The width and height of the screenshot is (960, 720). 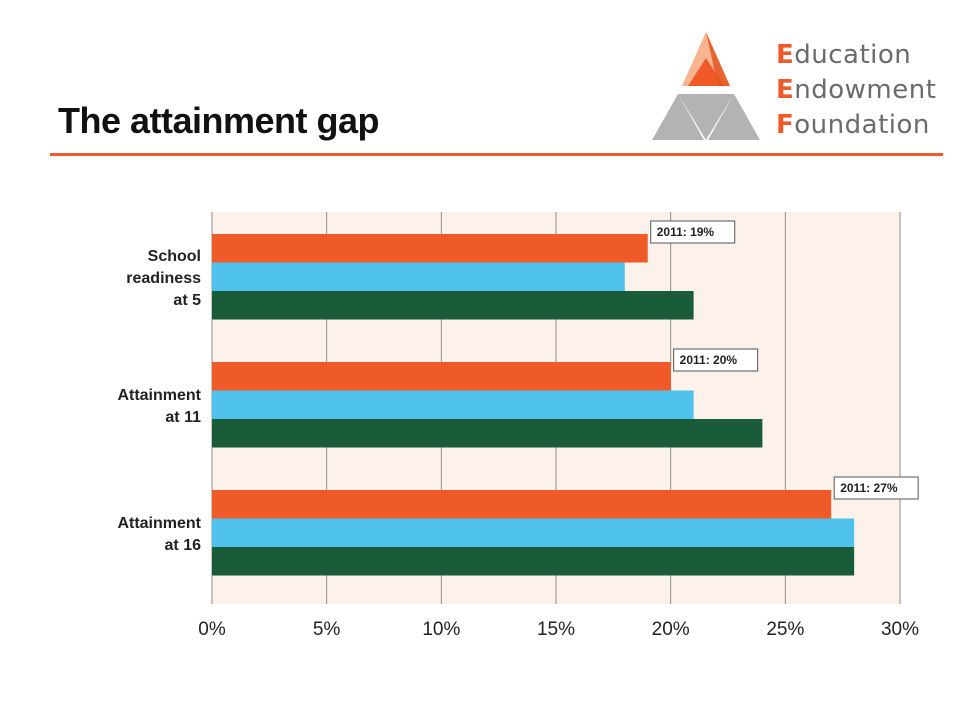 What do you see at coordinates (709, 360) in the screenshot?
I see `data-label: 2011: 20%` at bounding box center [709, 360].